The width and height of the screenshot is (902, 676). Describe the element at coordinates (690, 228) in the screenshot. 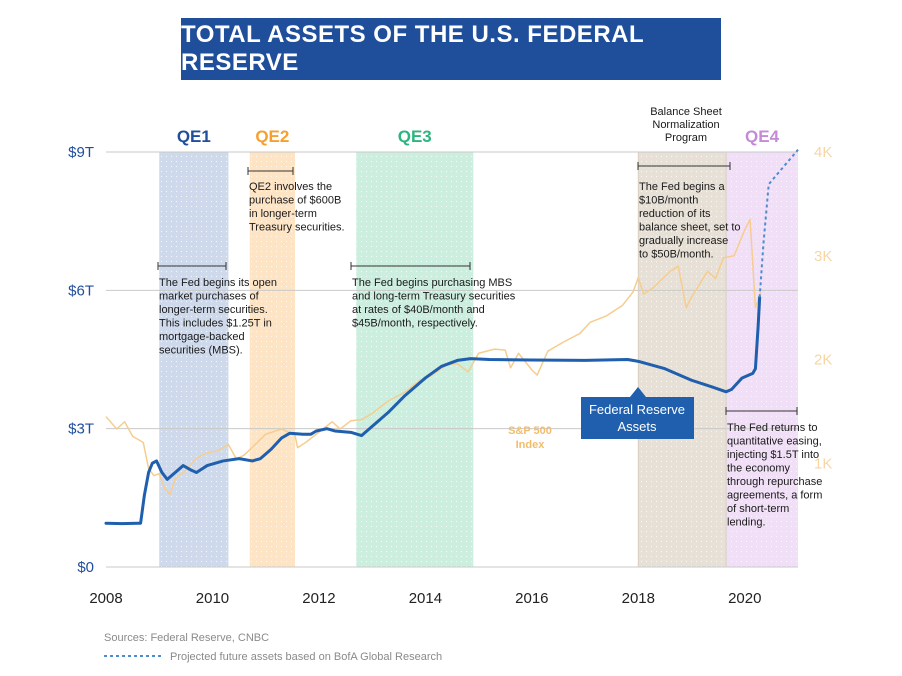

I see `norm-line-3: balance sheet, set to` at that location.